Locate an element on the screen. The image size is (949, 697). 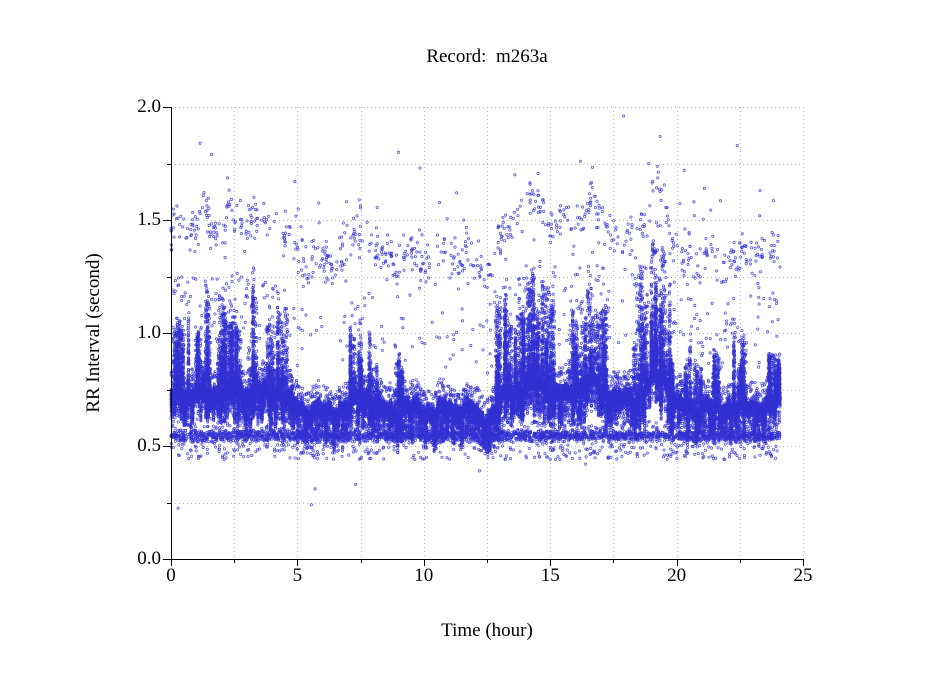
x-tick-label-0: 0 is located at coordinates (171, 575).